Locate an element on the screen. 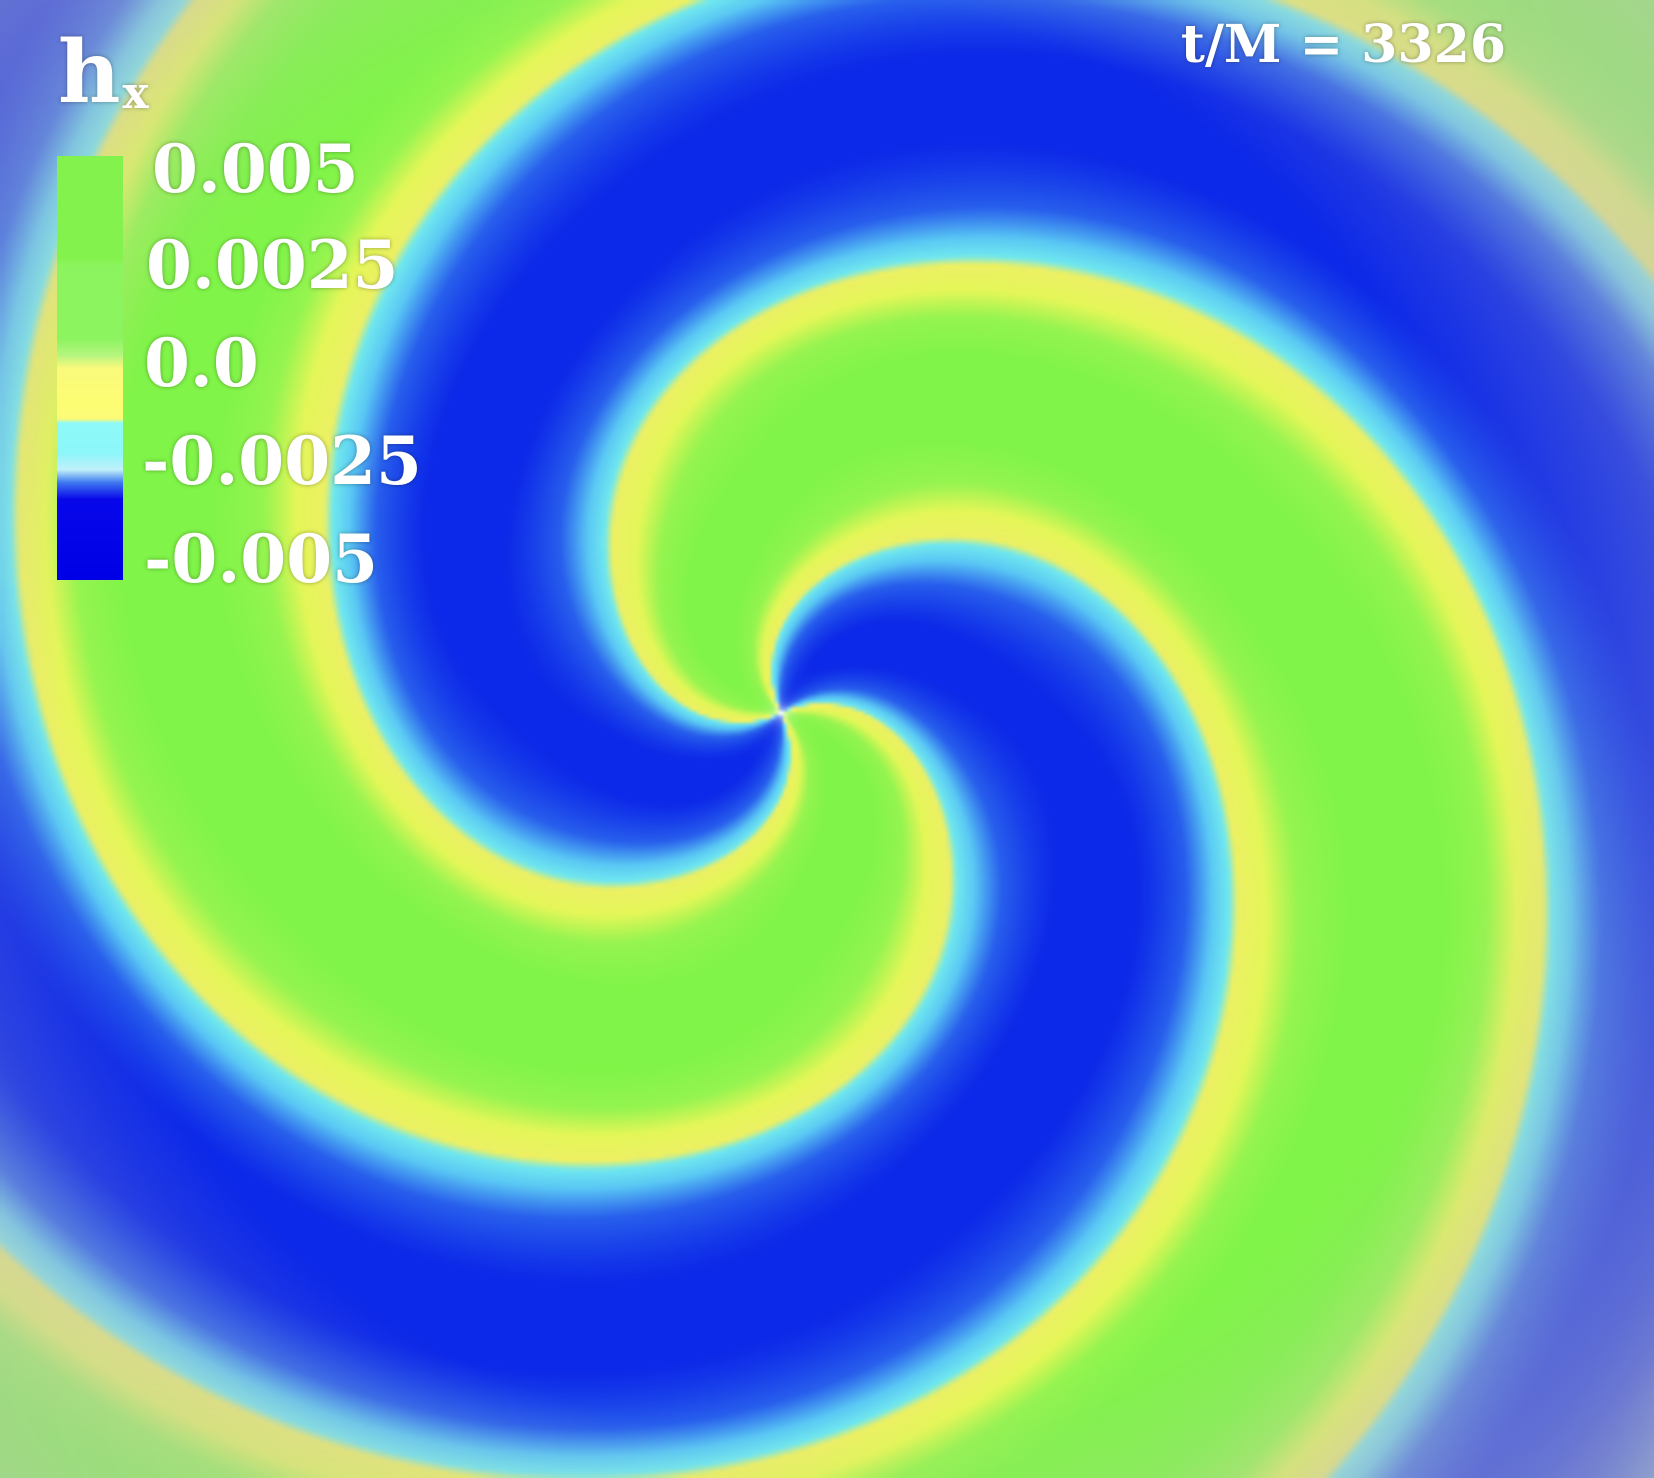  colorbar-tick-label: -0.005 is located at coordinates (261, 559).